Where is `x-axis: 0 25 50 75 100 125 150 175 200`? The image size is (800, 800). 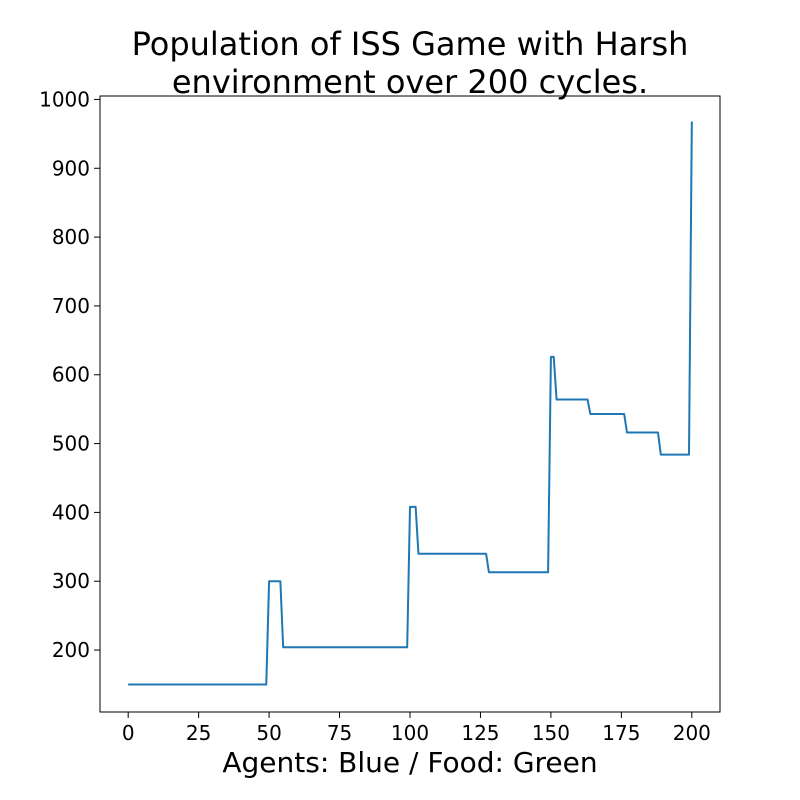
x-axis: 0 25 50 75 100 125 150 175 200 is located at coordinates (416, 728).